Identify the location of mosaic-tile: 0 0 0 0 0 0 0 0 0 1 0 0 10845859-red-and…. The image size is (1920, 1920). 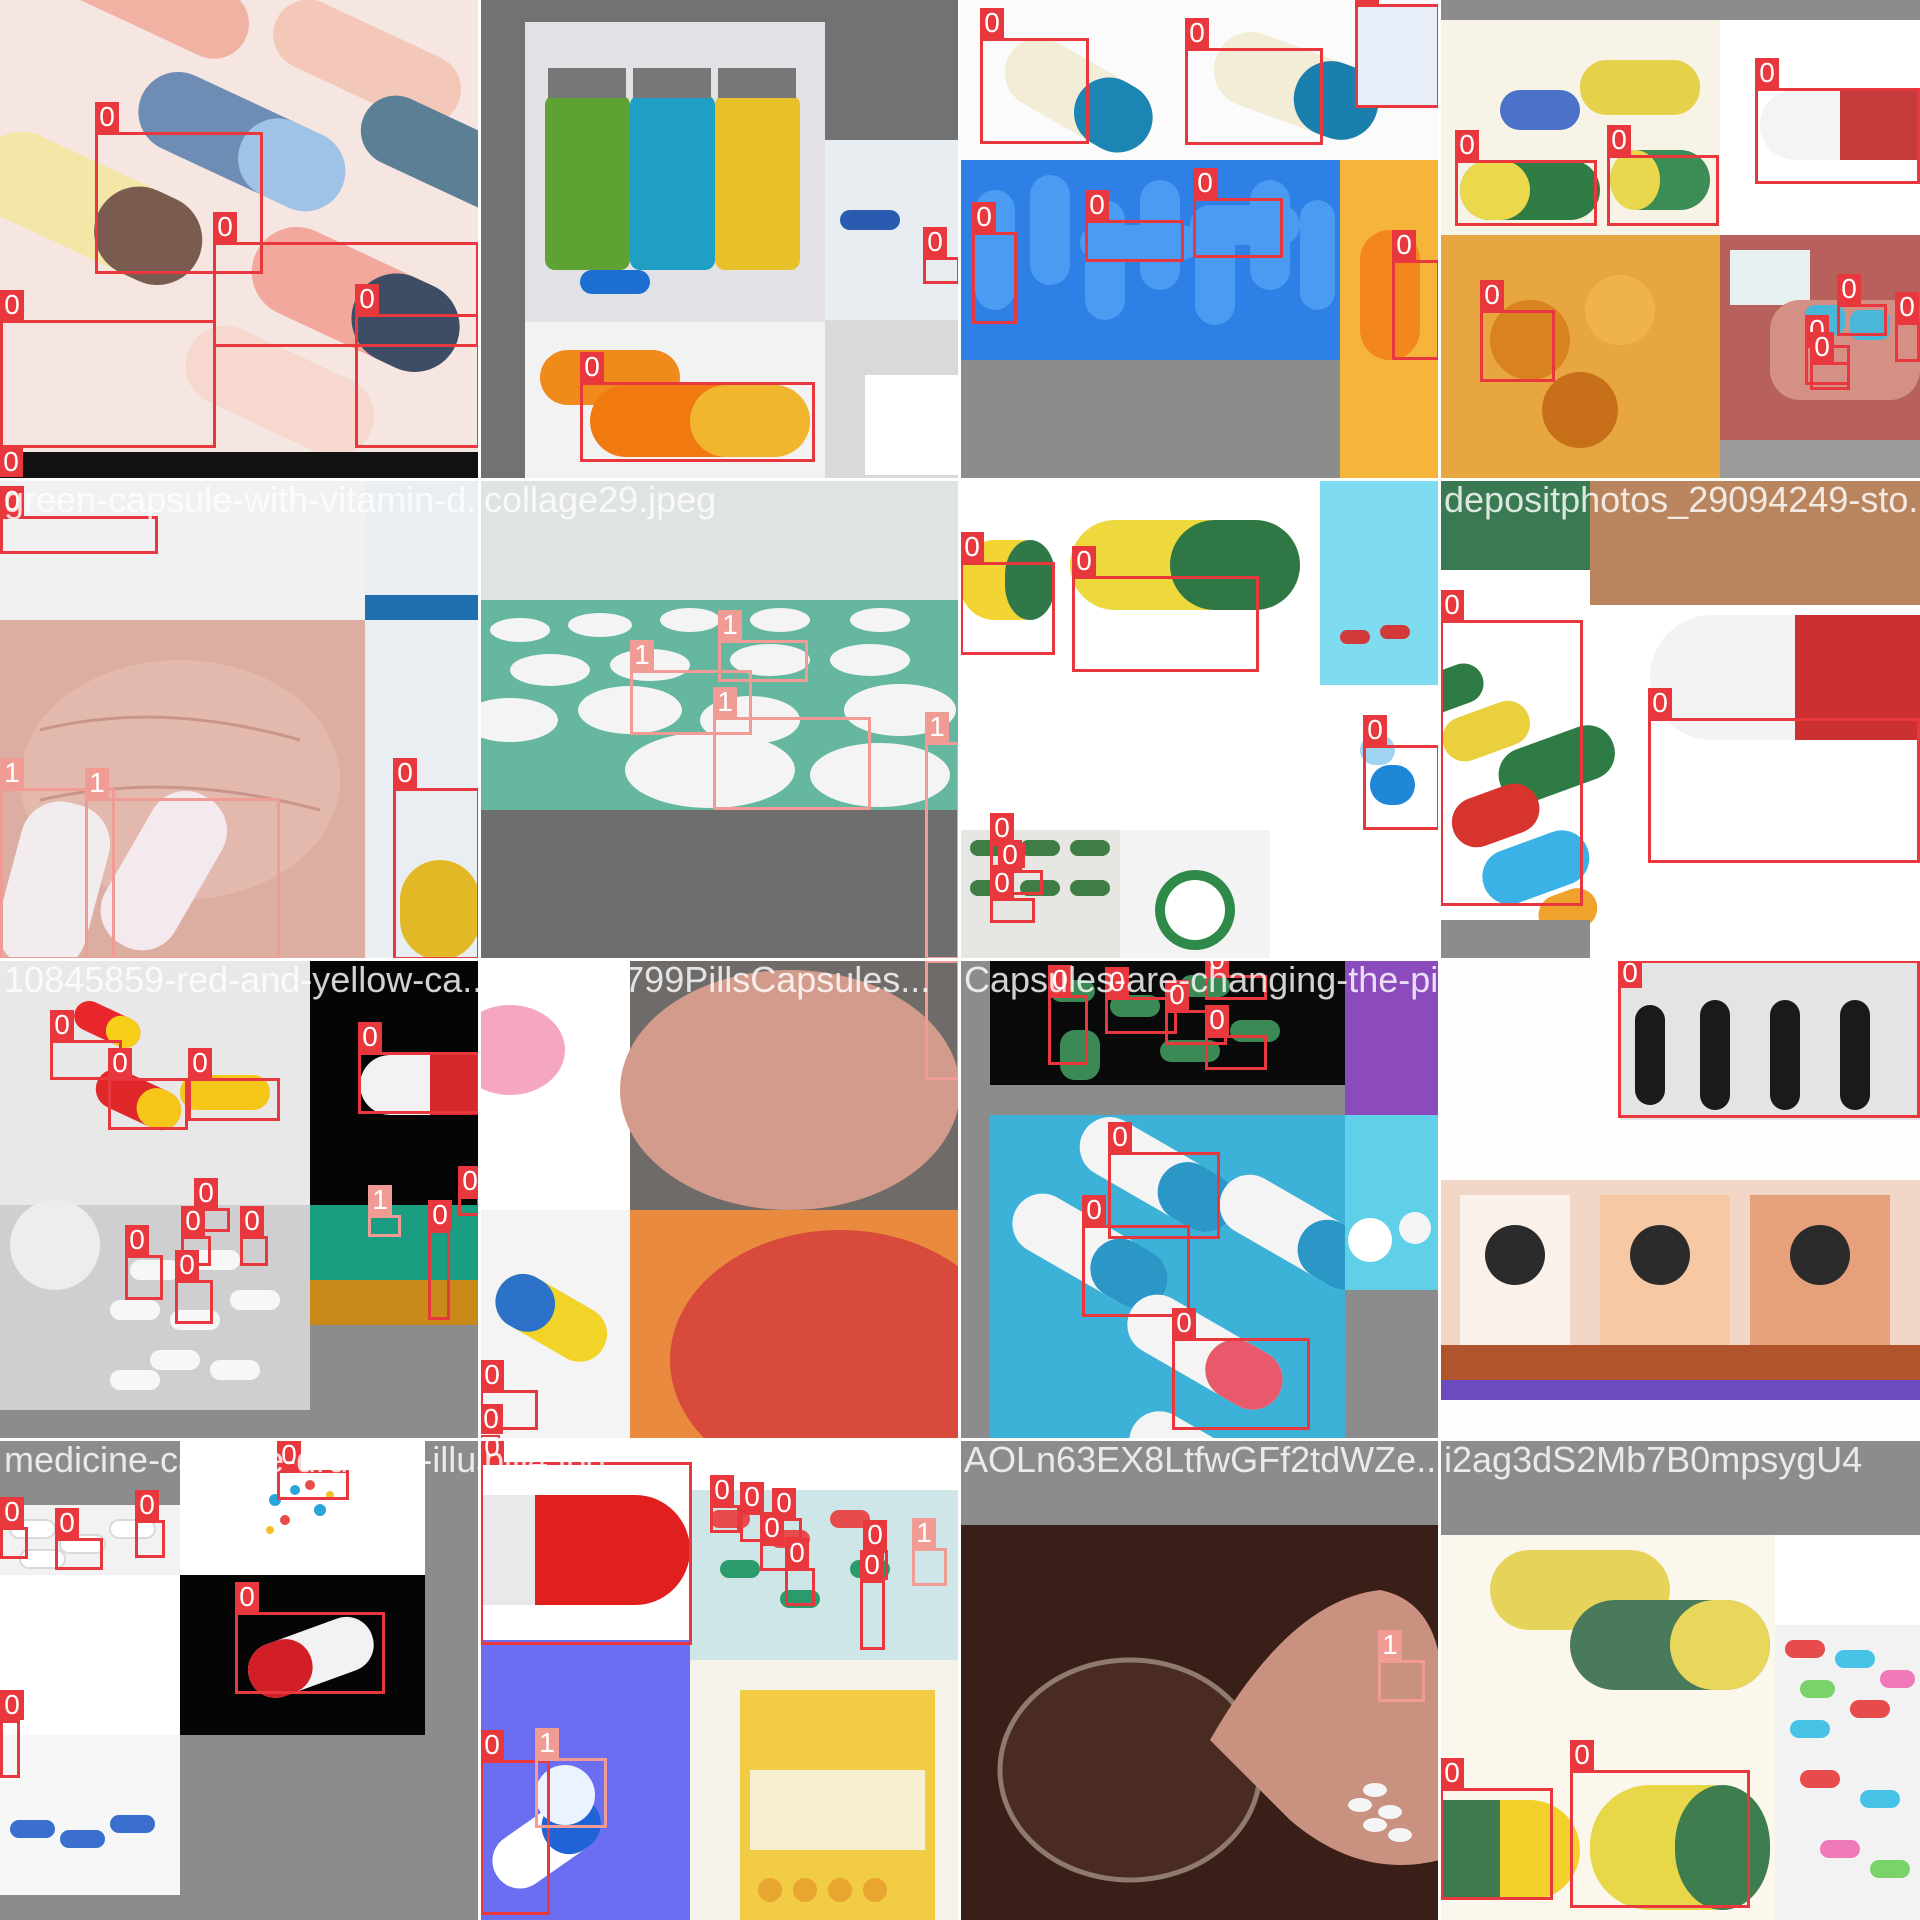
(240, 1200).